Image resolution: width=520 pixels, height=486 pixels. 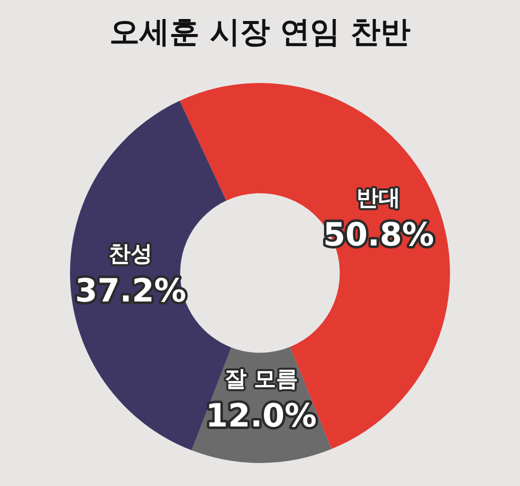 What do you see at coordinates (378, 198) in the screenshot?
I see `slice-label: 반대` at bounding box center [378, 198].